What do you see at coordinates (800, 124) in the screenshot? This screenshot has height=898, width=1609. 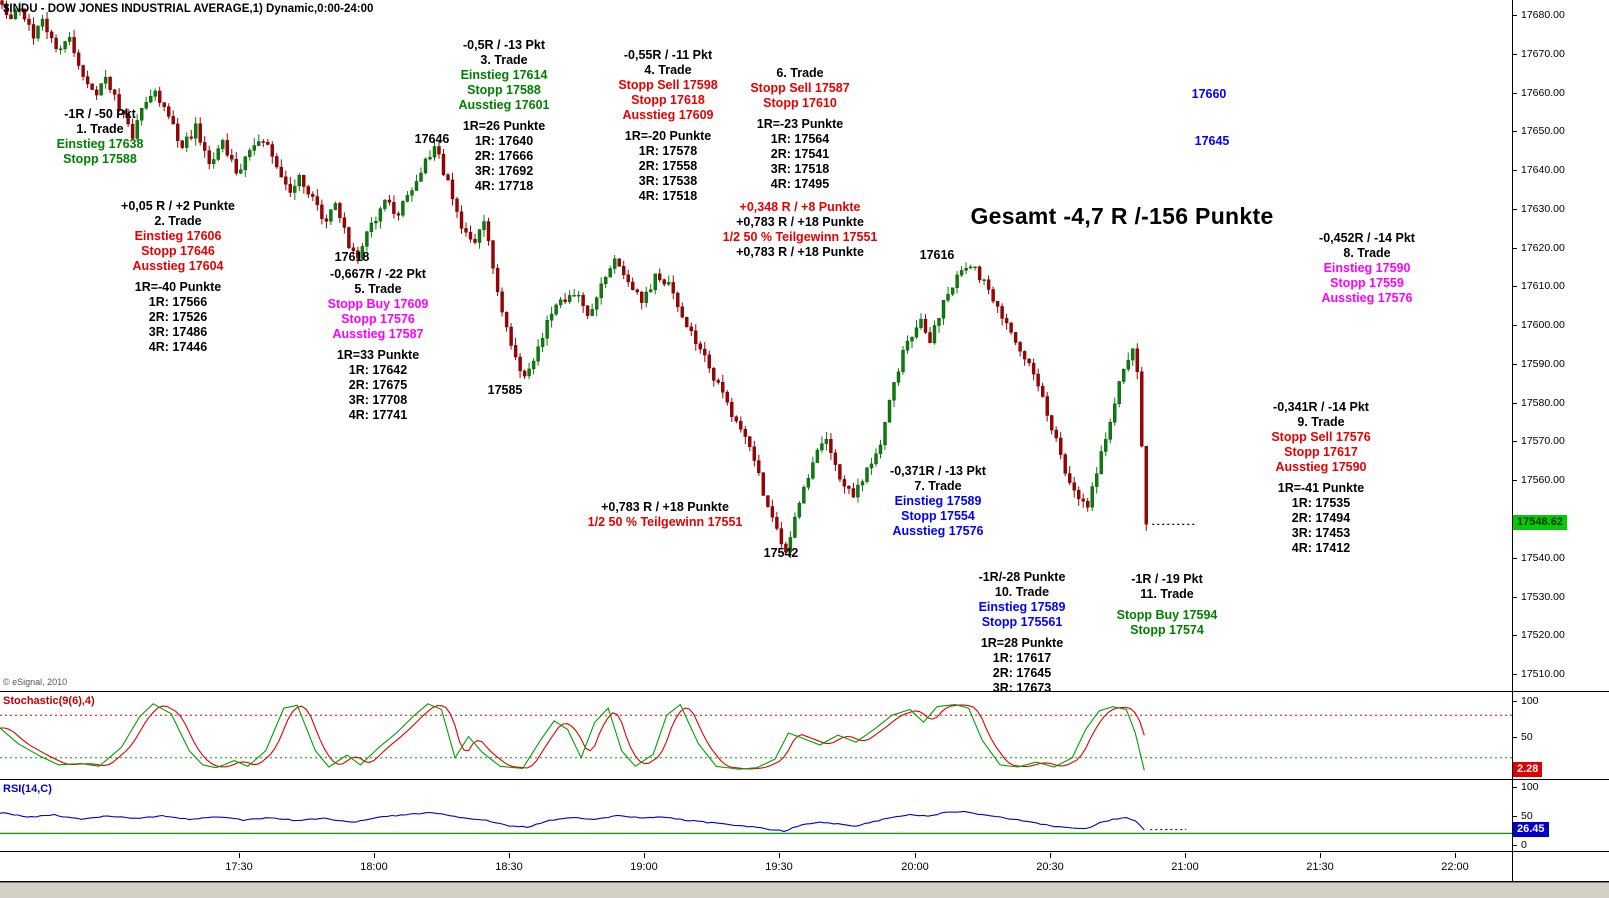 I see `annotation-line: 1R=-23 Punkte` at bounding box center [800, 124].